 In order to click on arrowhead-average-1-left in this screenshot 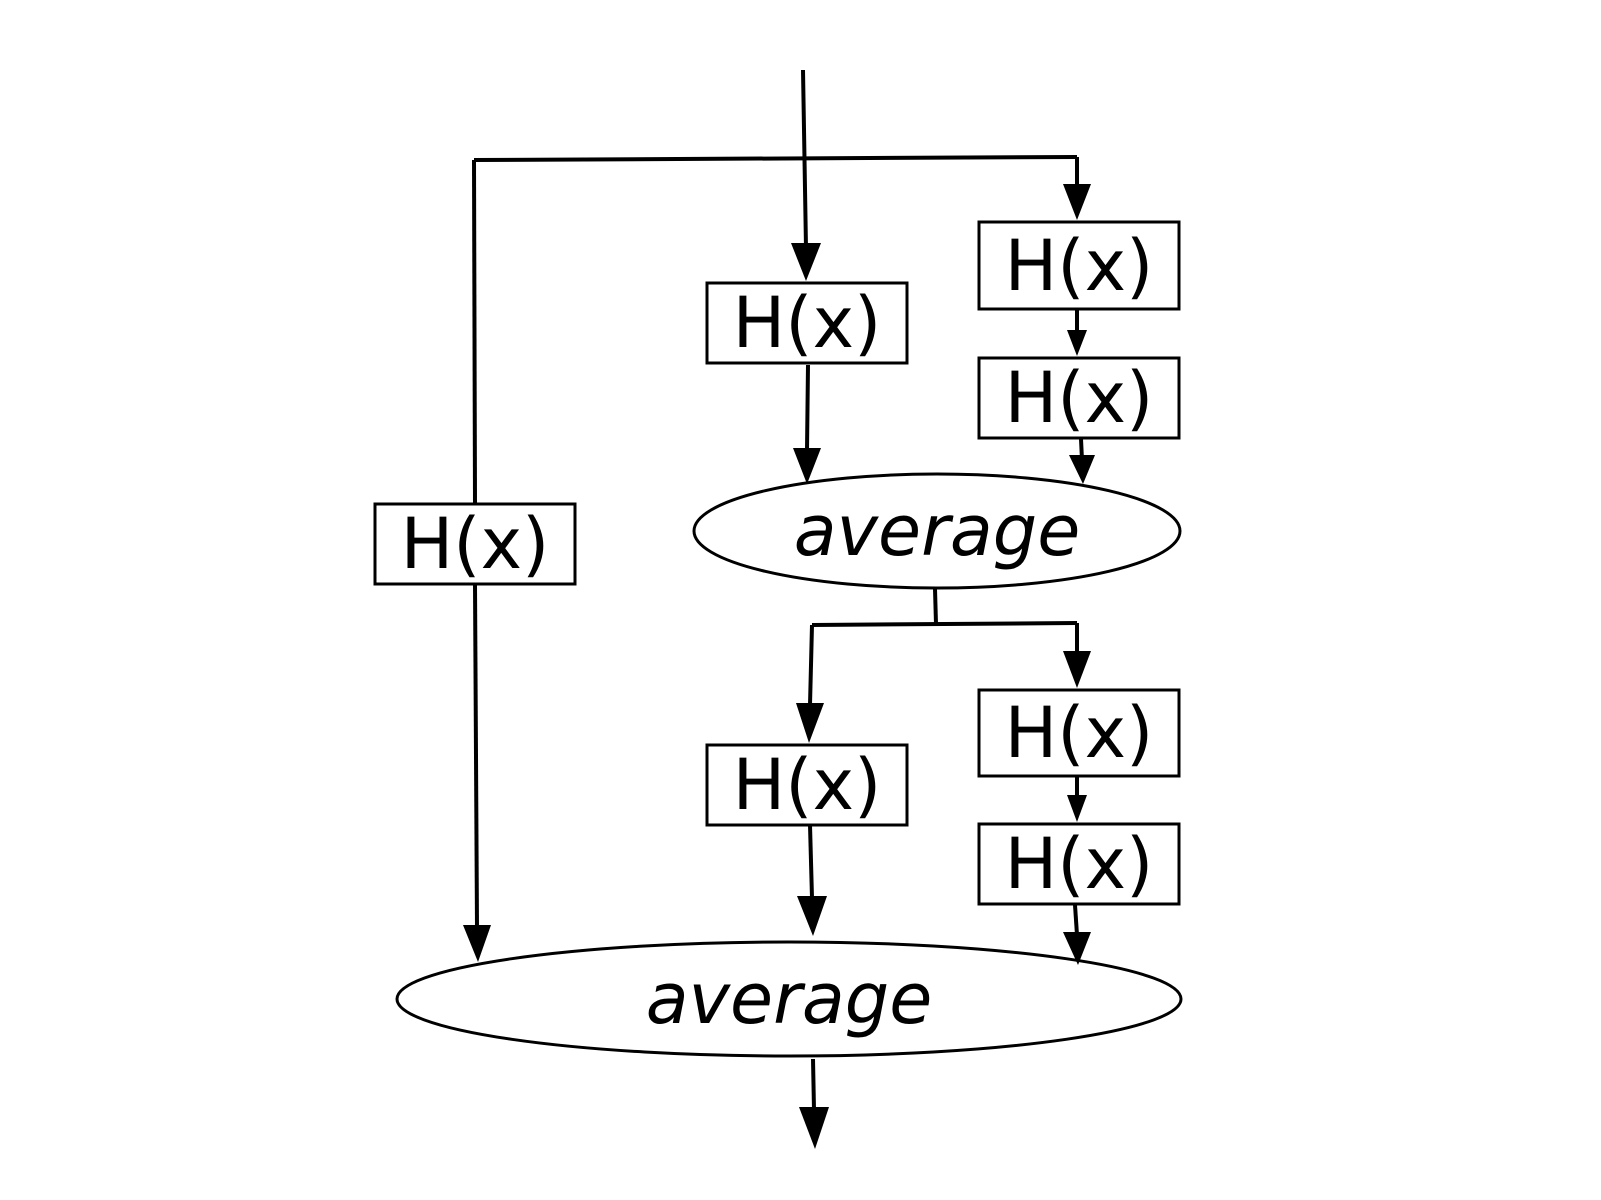, I will do `click(807, 466)`.